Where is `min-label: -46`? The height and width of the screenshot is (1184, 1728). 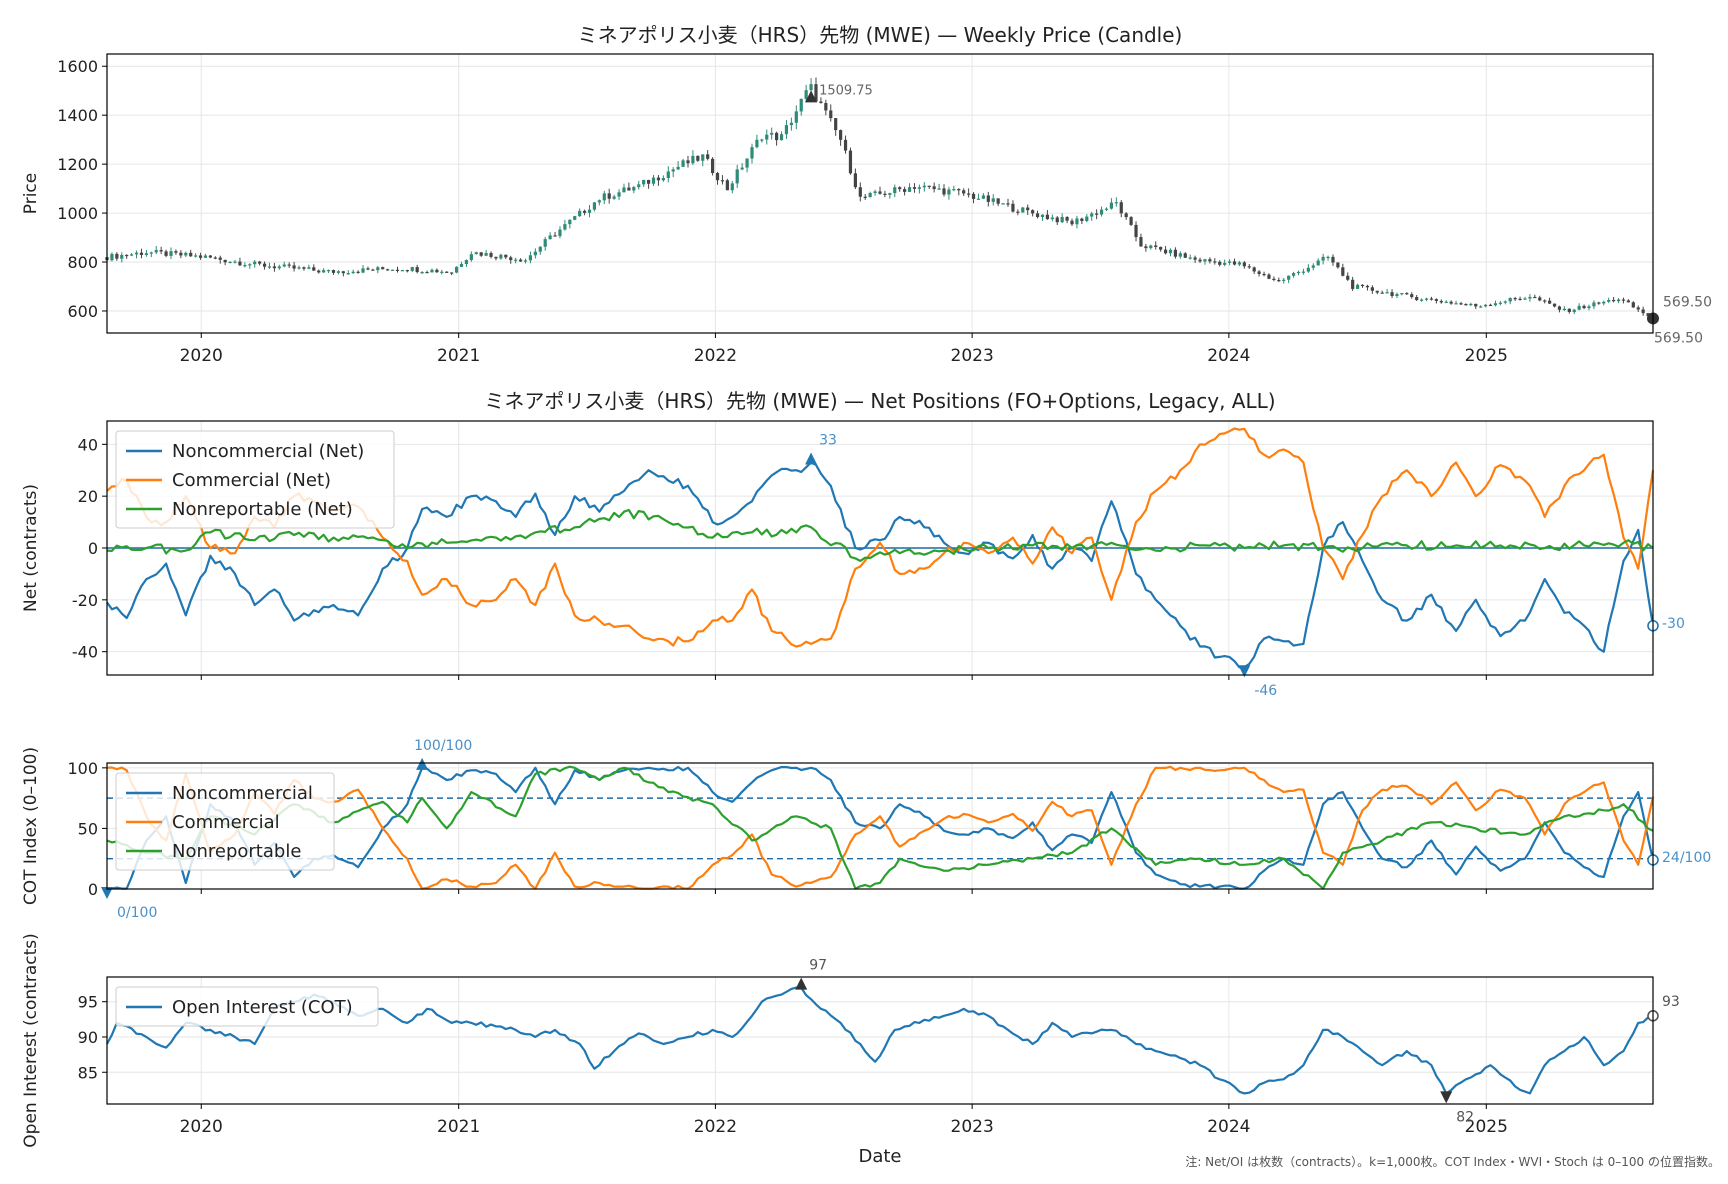
min-label: -46 is located at coordinates (1265, 691).